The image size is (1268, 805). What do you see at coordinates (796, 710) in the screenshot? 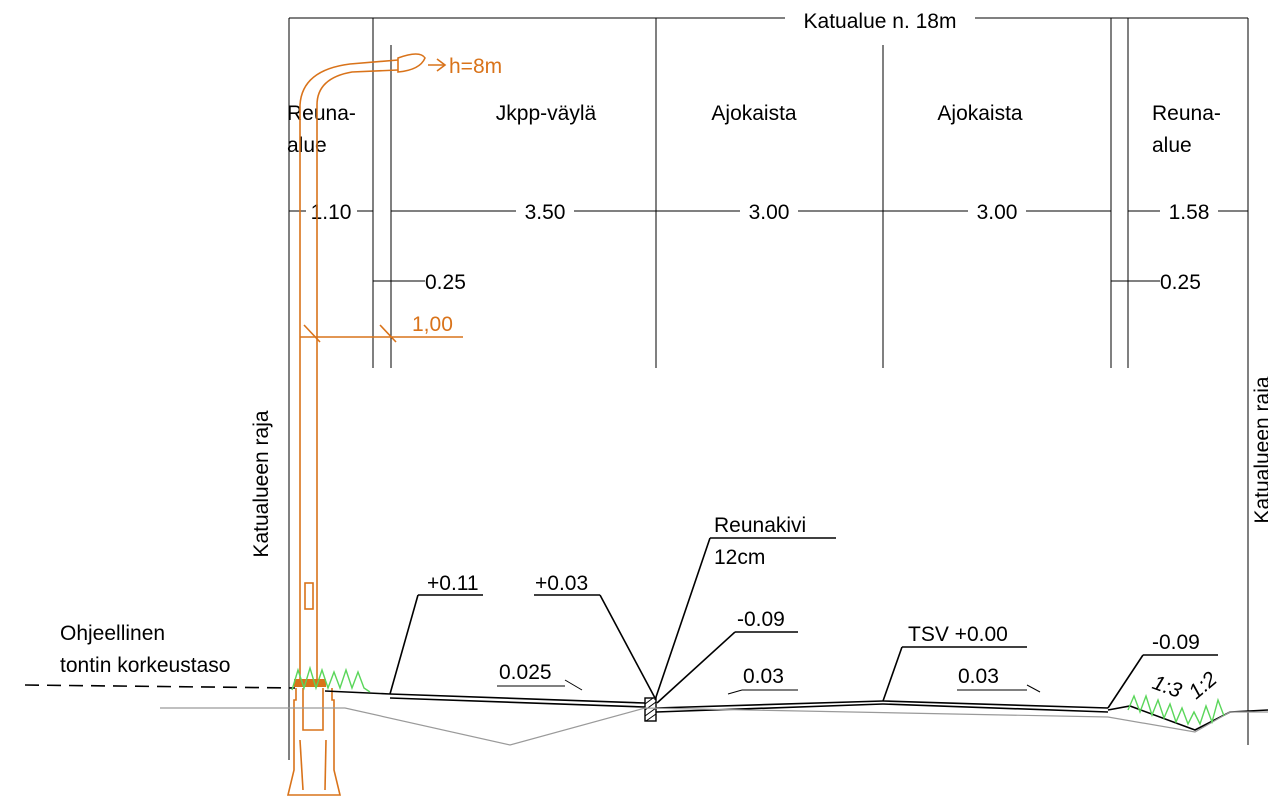
I see `road-surface-profile` at bounding box center [796, 710].